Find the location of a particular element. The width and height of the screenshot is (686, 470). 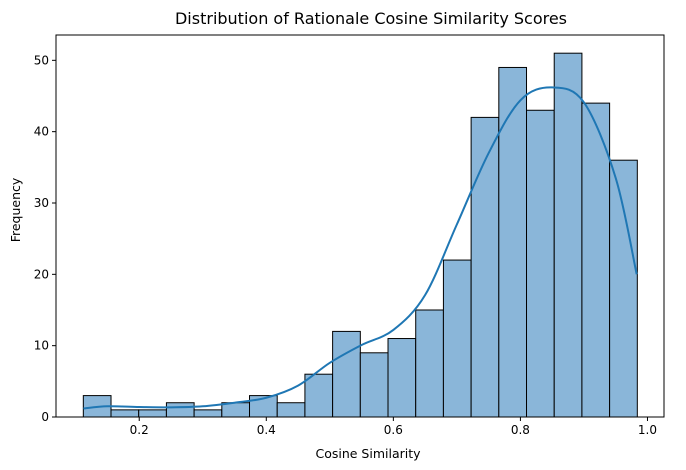

x-axis-label: Cosine Similarity is located at coordinates (368, 453).